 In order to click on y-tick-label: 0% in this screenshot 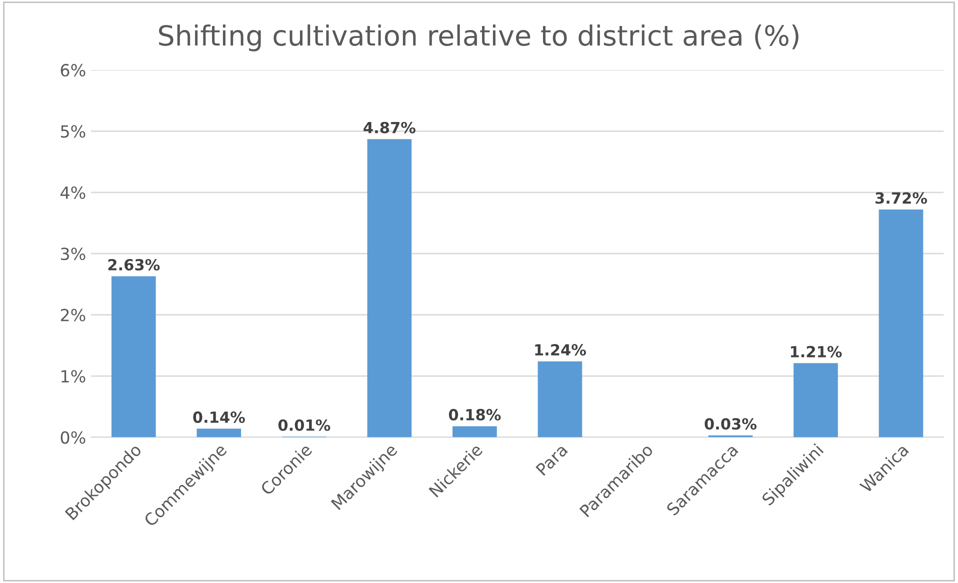, I will do `click(73, 437)`.